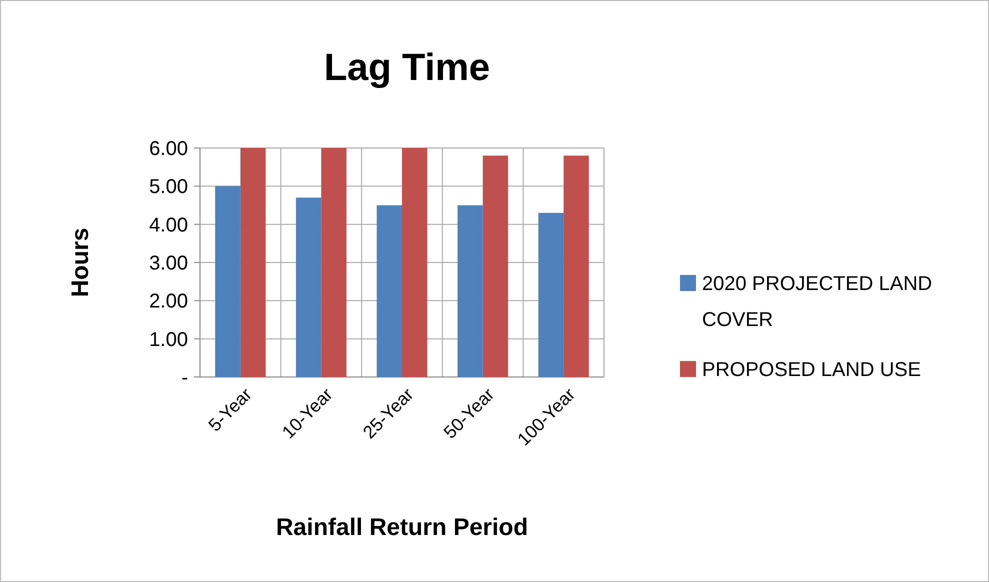 This screenshot has width=989, height=582. What do you see at coordinates (168, 225) in the screenshot?
I see `y-tick-label: 4.00` at bounding box center [168, 225].